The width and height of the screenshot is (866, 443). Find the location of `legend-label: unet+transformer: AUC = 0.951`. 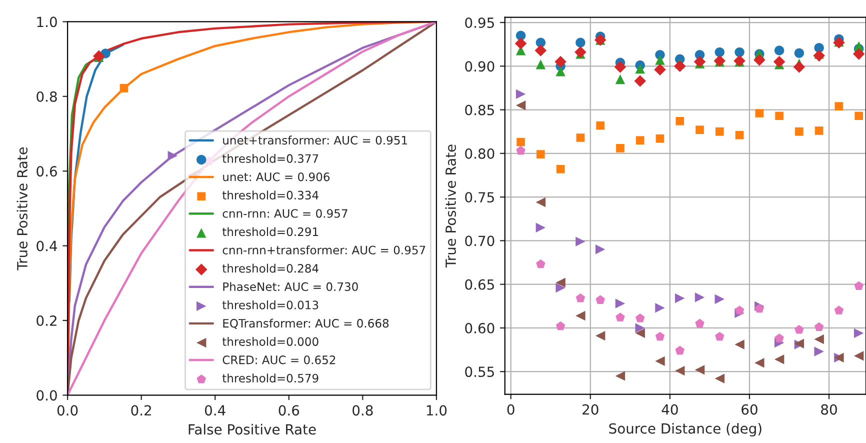

legend-label: unet+transformer: AUC = 0.951 is located at coordinates (315, 140).